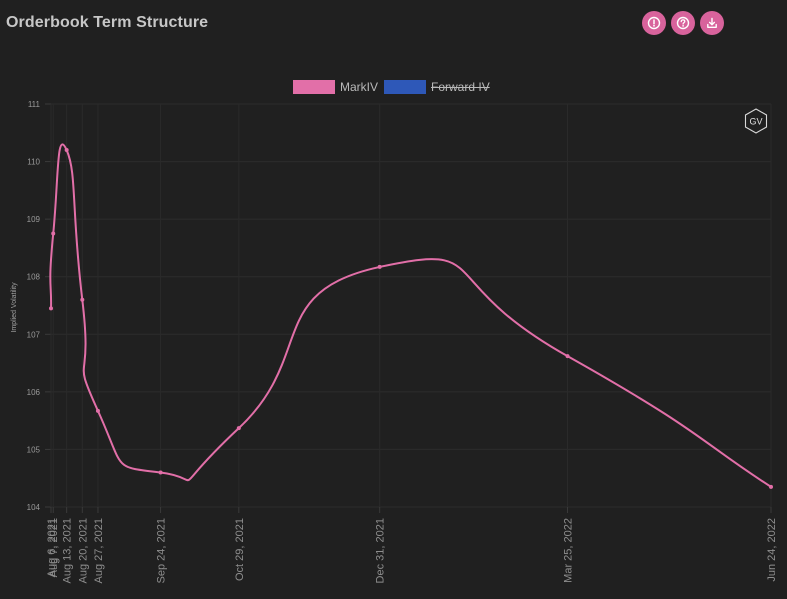  I want to click on x-tick-label: Aug 27, 2021, so click(99, 550).